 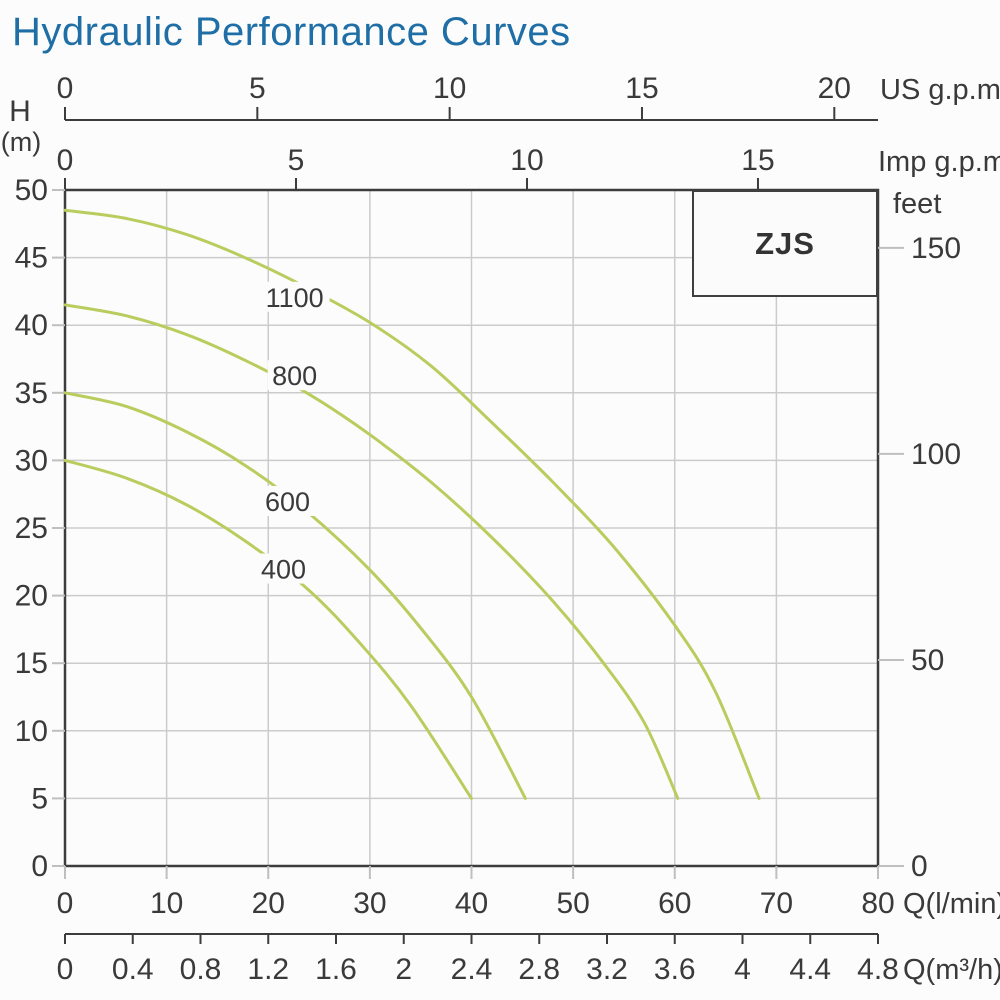 I want to click on tick-label-lmin: 0, so click(x=65, y=903).